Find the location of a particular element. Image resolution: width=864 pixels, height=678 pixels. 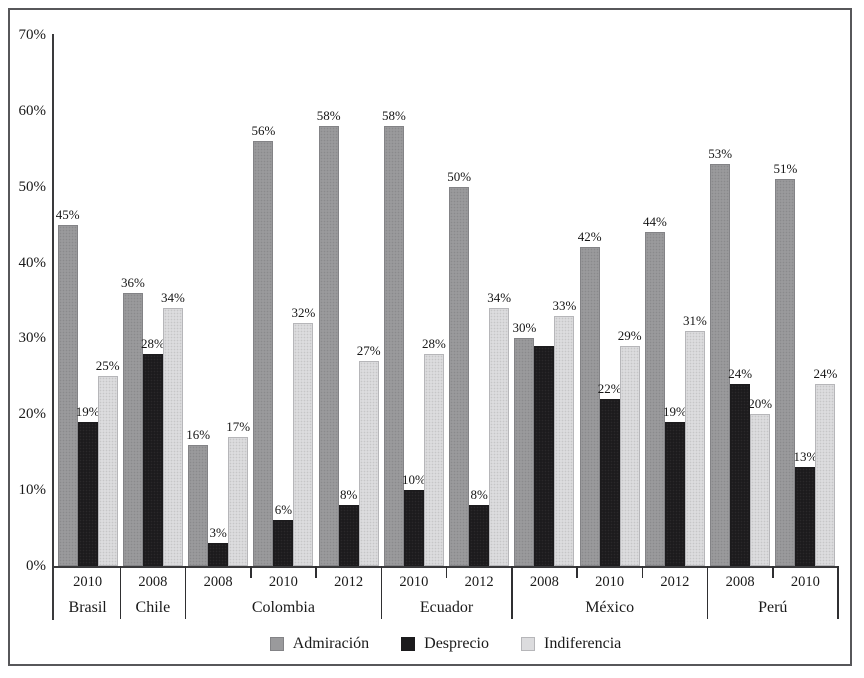

bar-desprecio-mexico-2010 is located at coordinates (609, 482).